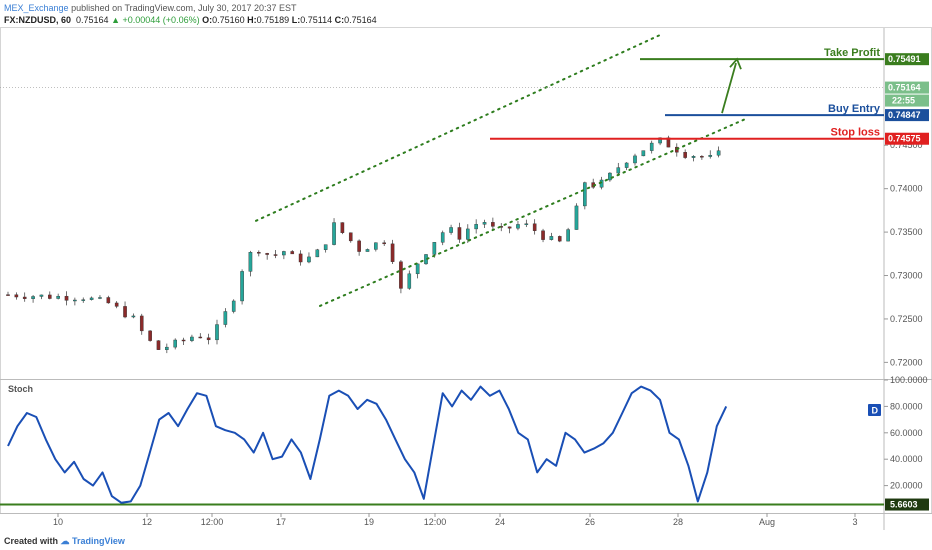 The width and height of the screenshot is (932, 550). What do you see at coordinates (904, 59) in the screenshot?
I see `take-profit-badge-text: 0.75491` at bounding box center [904, 59].